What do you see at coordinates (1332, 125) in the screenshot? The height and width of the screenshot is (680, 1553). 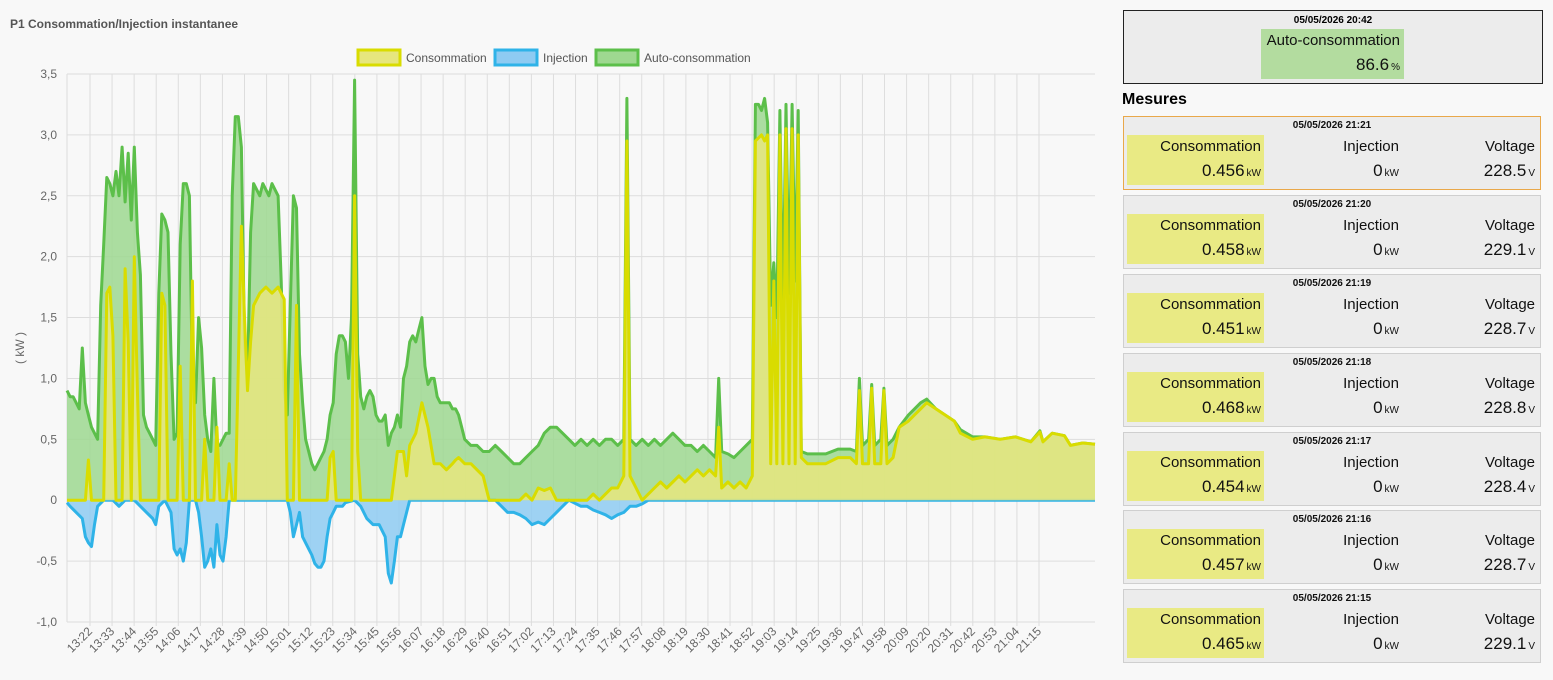 I see `measurement-timestamp: 05/05/2026 21:21` at bounding box center [1332, 125].